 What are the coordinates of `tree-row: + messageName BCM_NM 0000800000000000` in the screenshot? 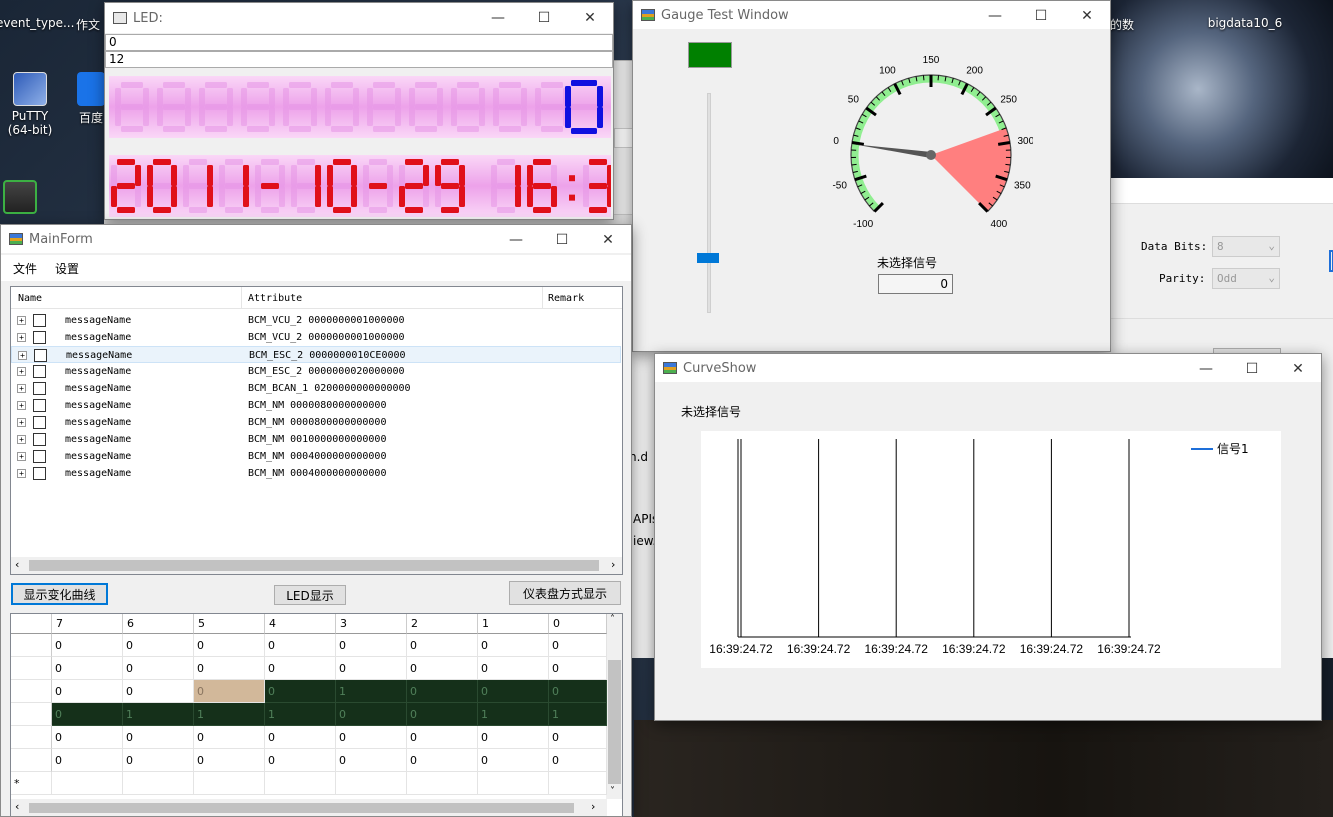 It's located at (316, 422).